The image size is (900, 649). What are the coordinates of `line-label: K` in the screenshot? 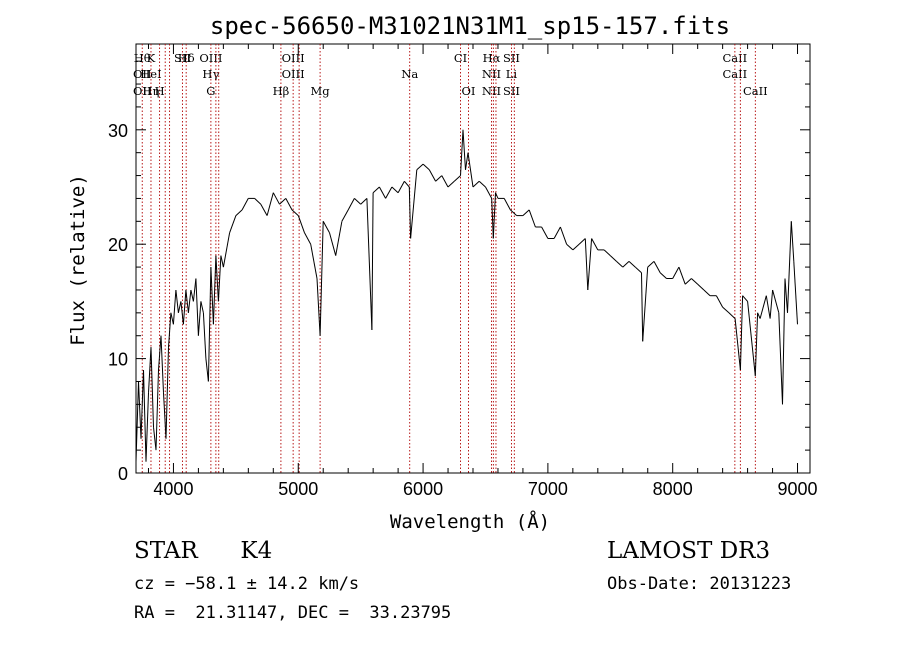 It's located at (151, 58).